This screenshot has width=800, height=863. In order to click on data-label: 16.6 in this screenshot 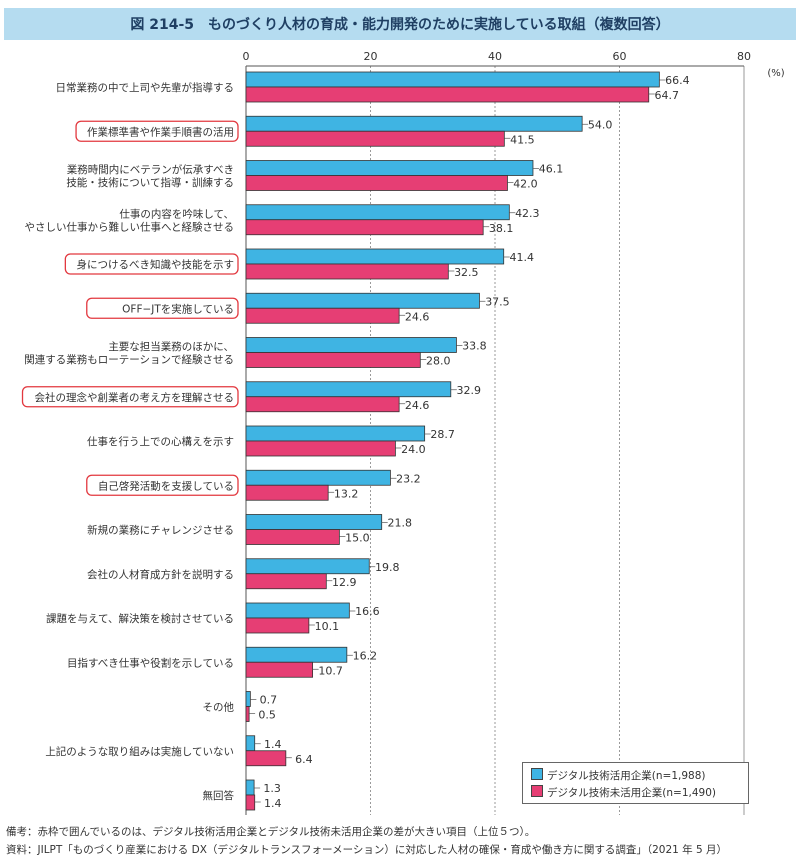, I will do `click(367, 611)`.